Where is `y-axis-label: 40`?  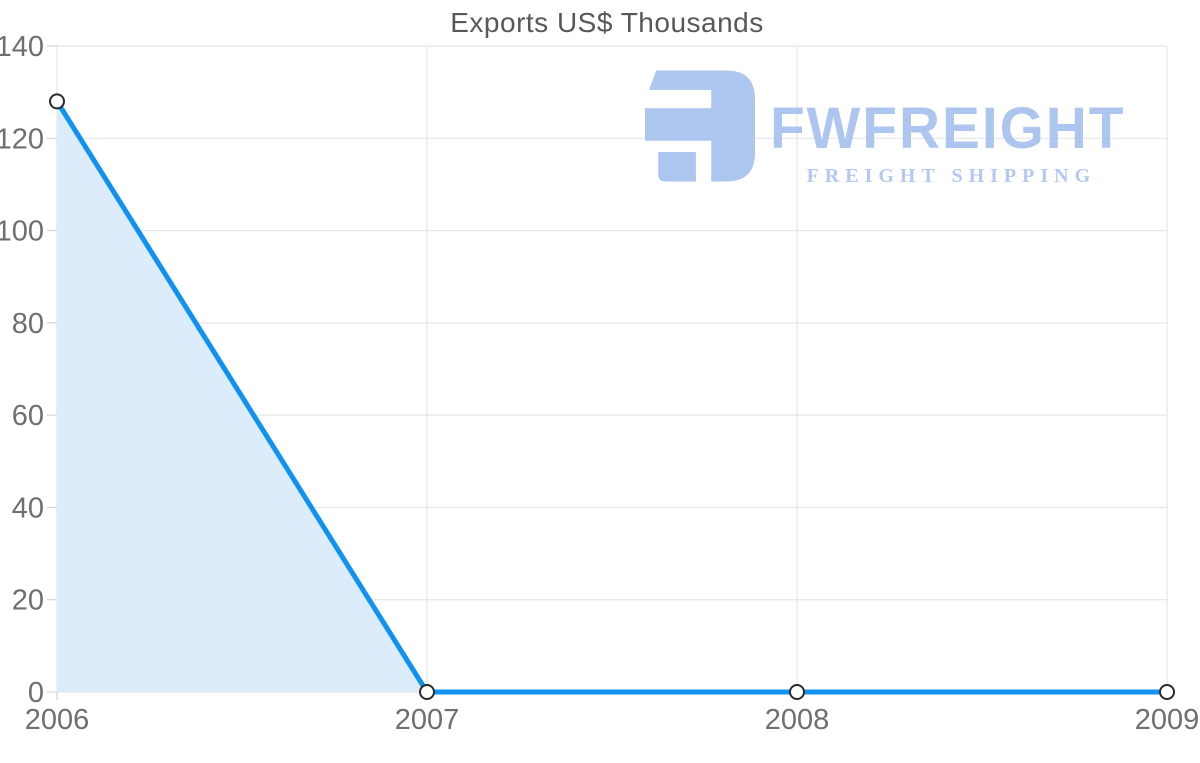
y-axis-label: 40 is located at coordinates (28, 508).